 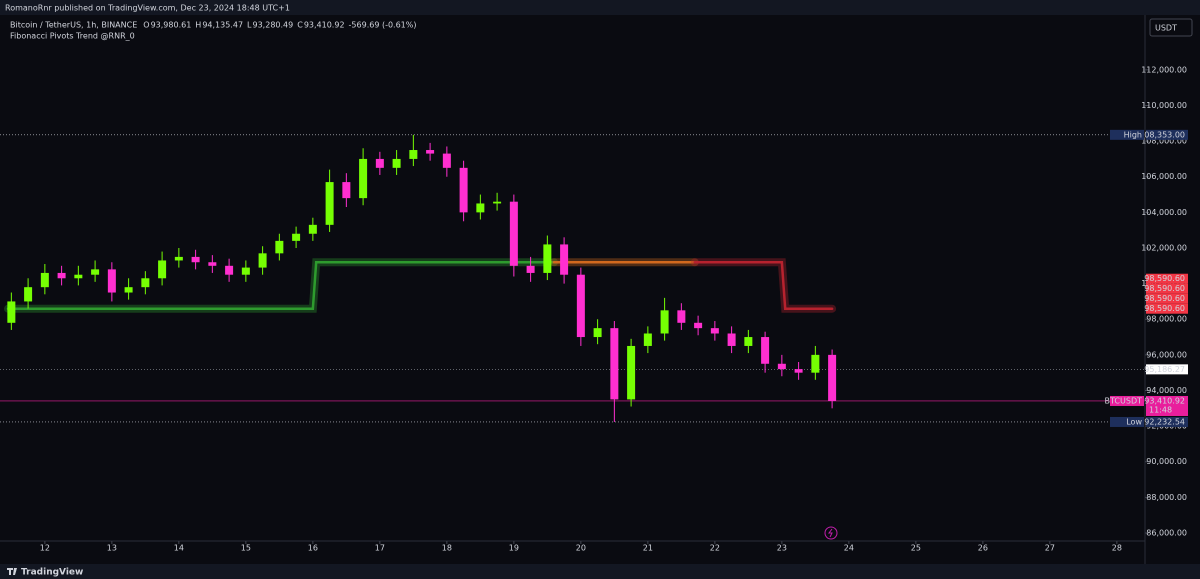 I want to click on x-tick-label: 17, so click(x=380, y=548).